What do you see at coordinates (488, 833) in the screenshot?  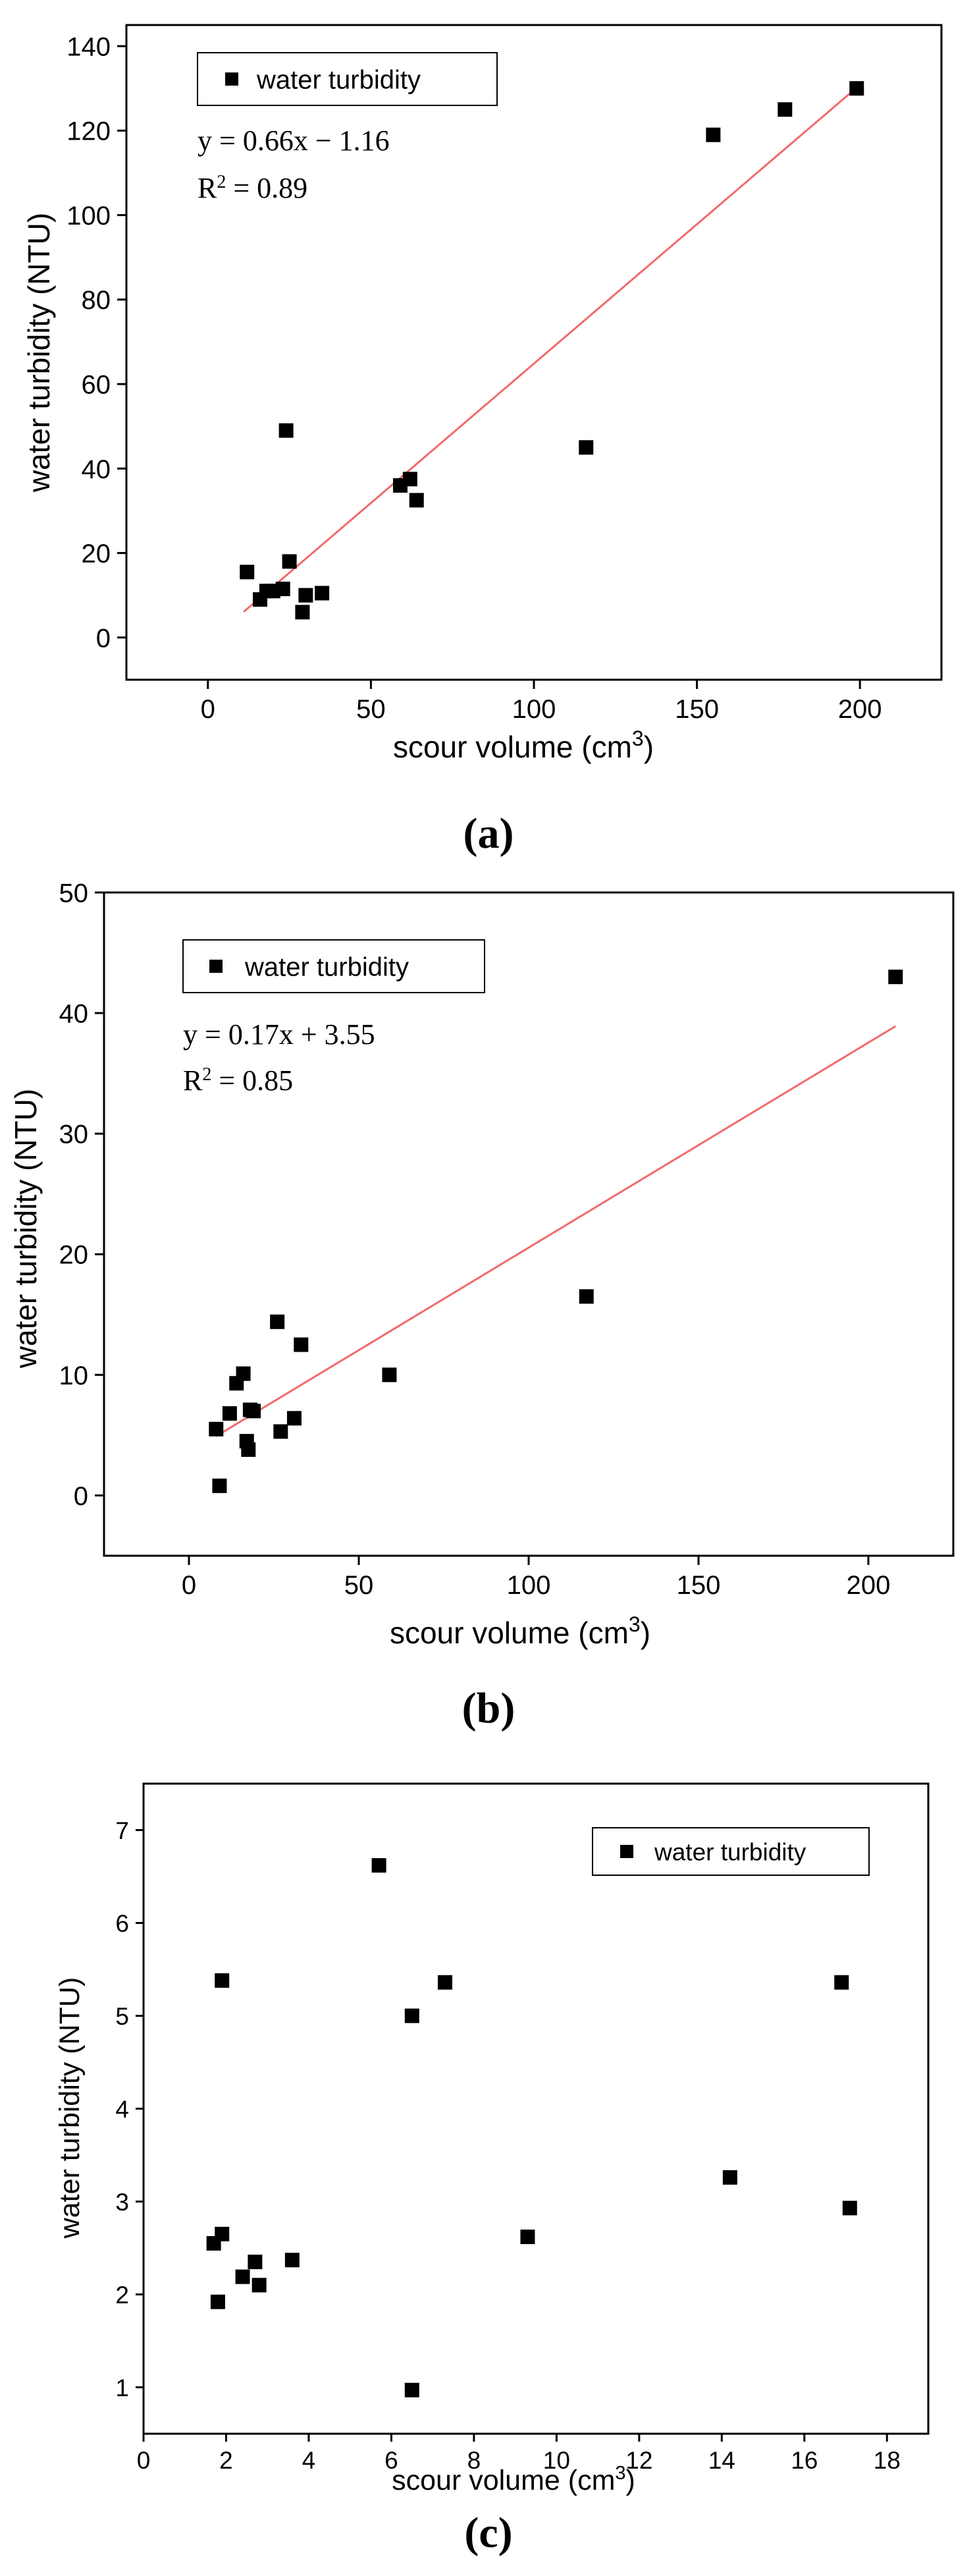 I see `caption-a: (a)` at bounding box center [488, 833].